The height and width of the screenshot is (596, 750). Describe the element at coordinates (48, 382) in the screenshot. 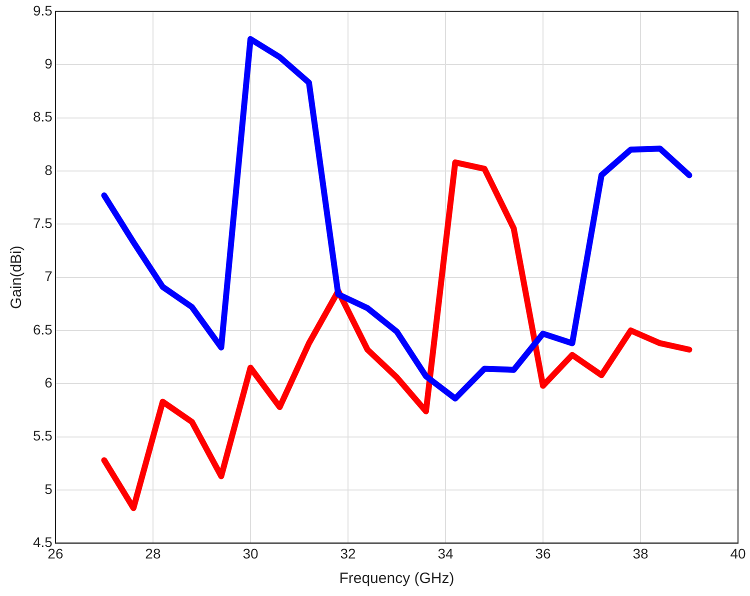

I see `y-tick-label: 6` at that location.